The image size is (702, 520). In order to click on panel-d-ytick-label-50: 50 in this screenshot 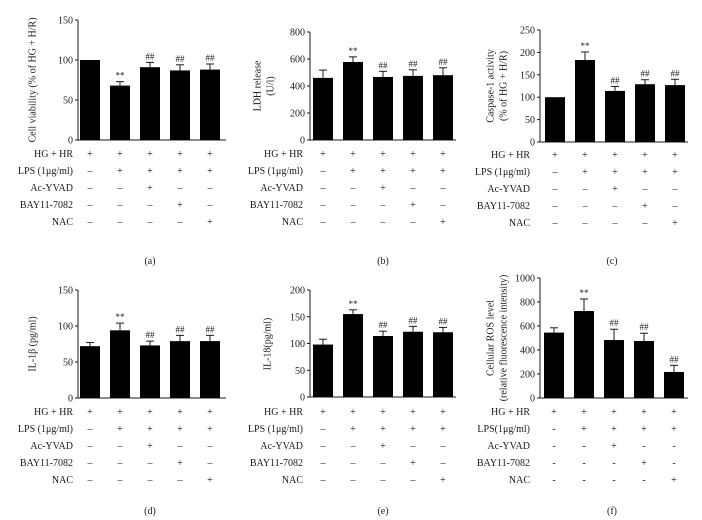, I will do `click(68, 363)`.